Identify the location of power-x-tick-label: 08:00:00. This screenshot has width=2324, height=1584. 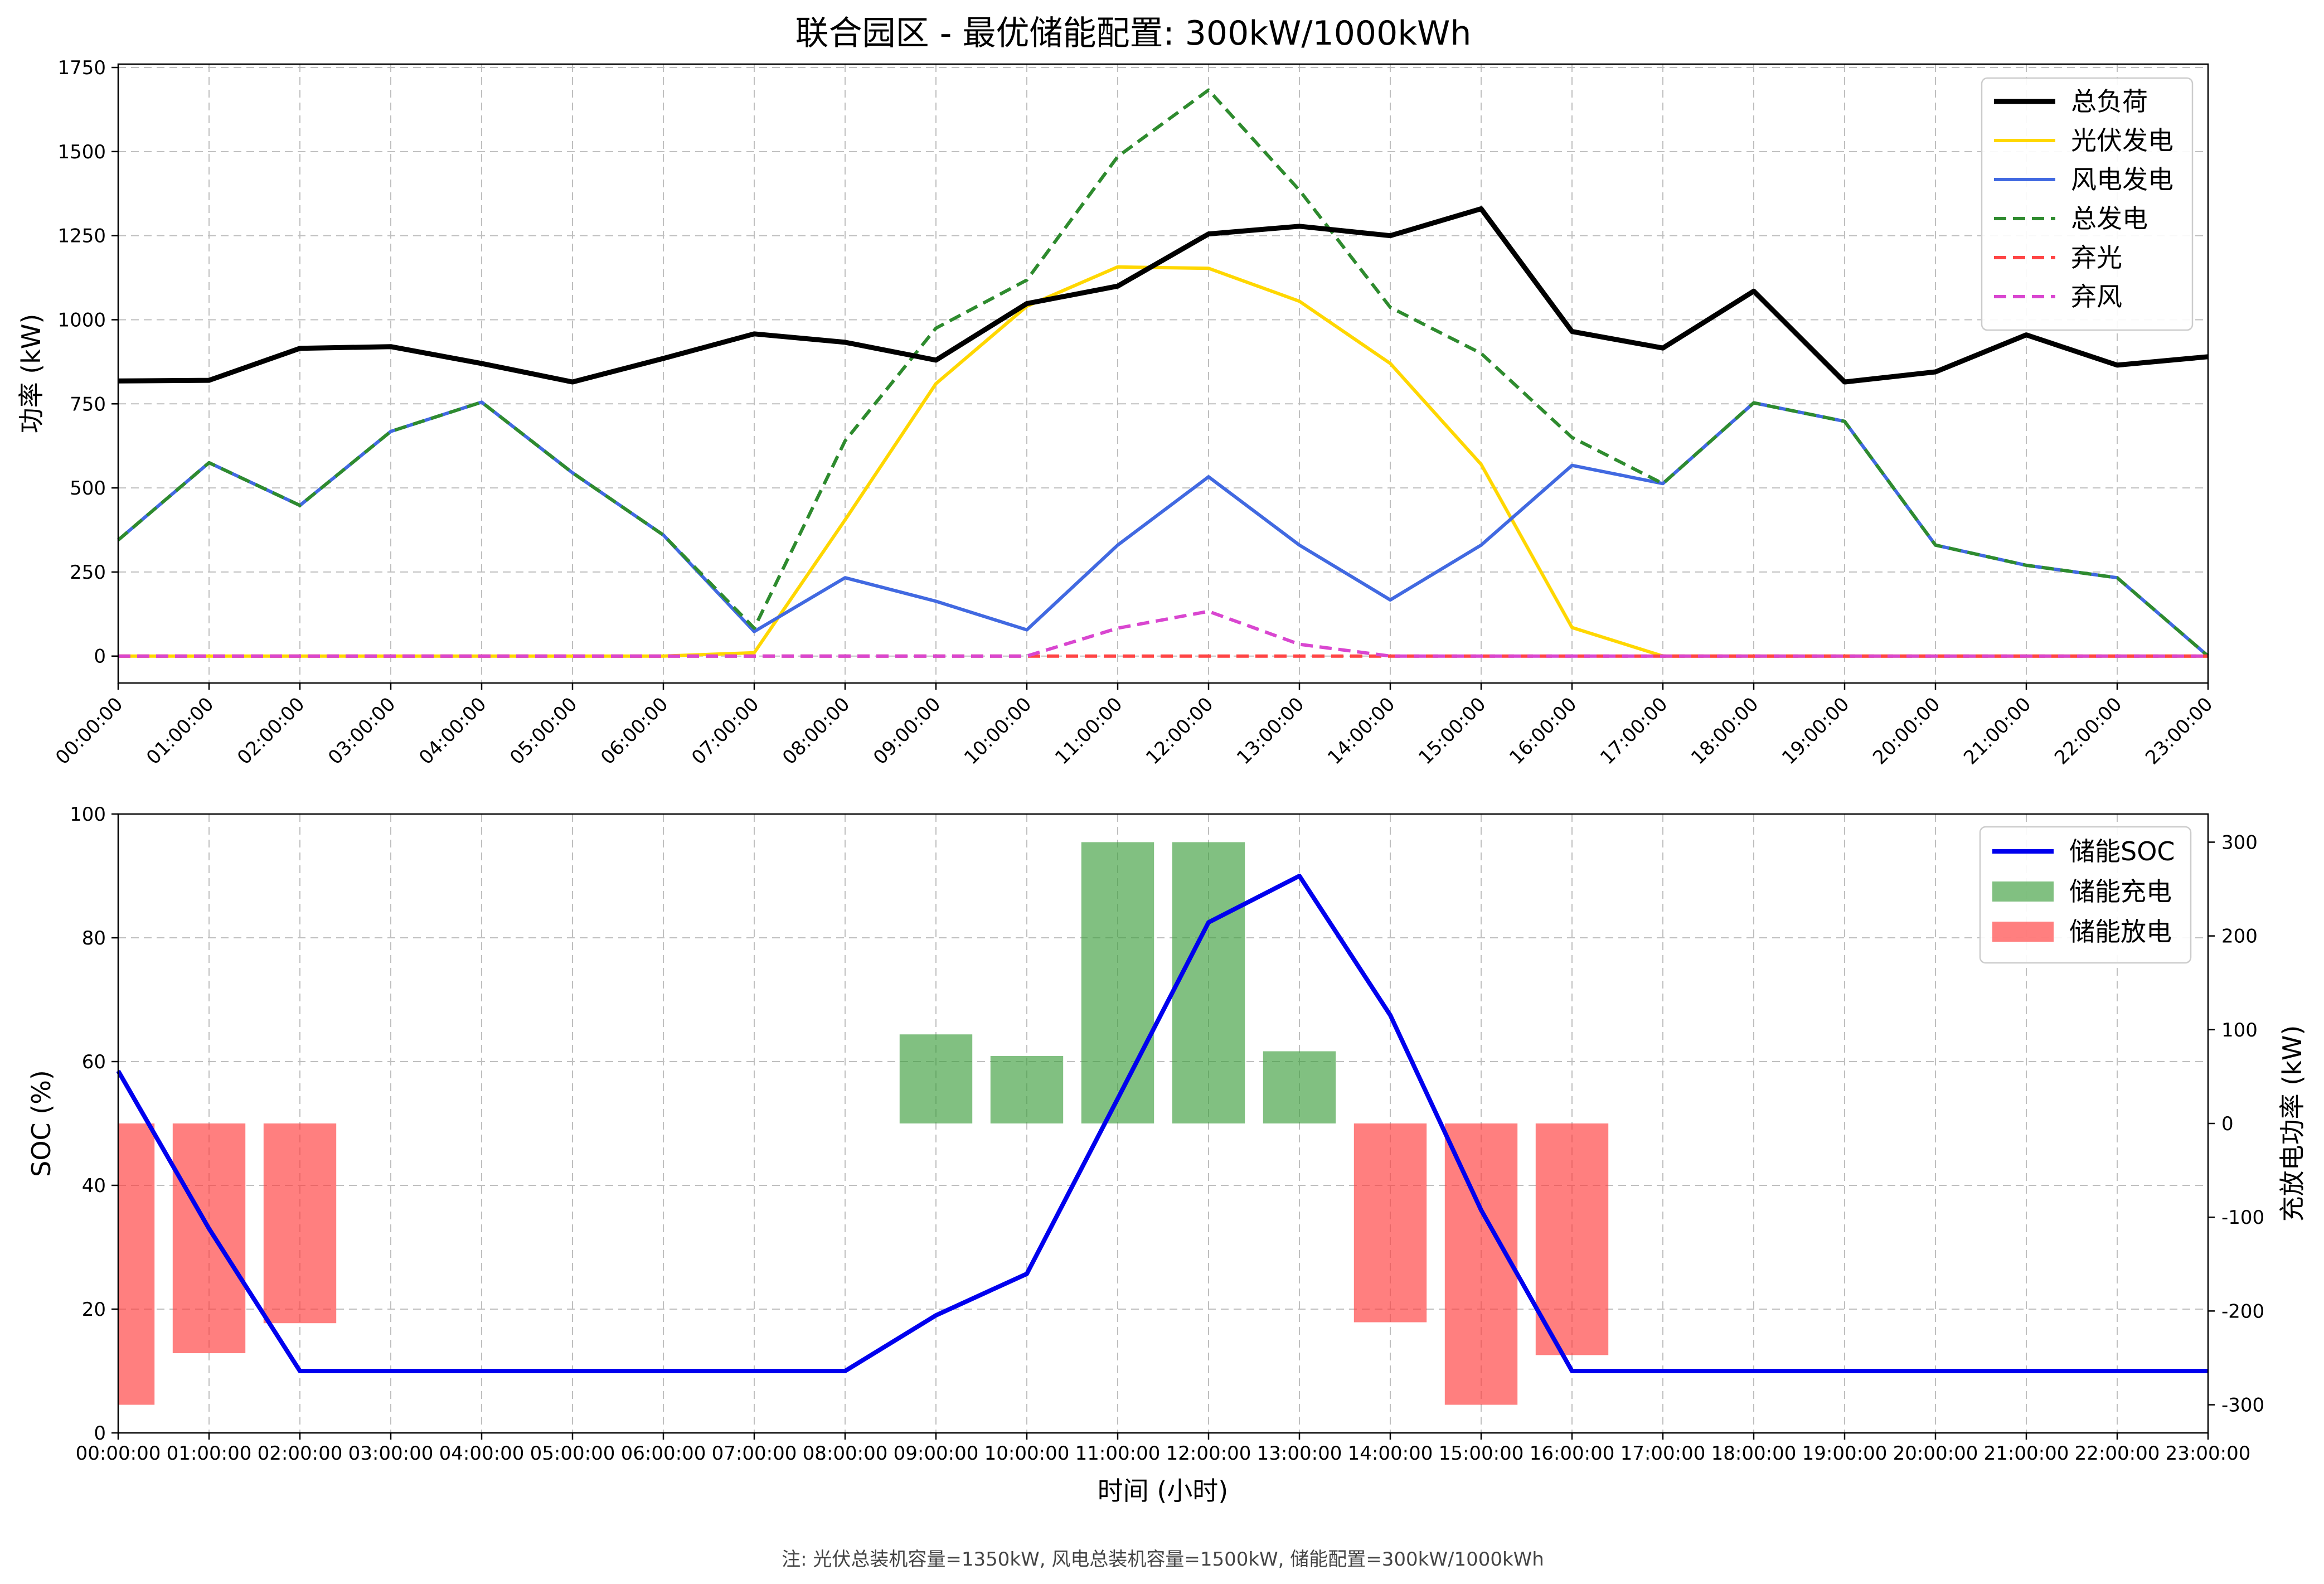
(816, 731).